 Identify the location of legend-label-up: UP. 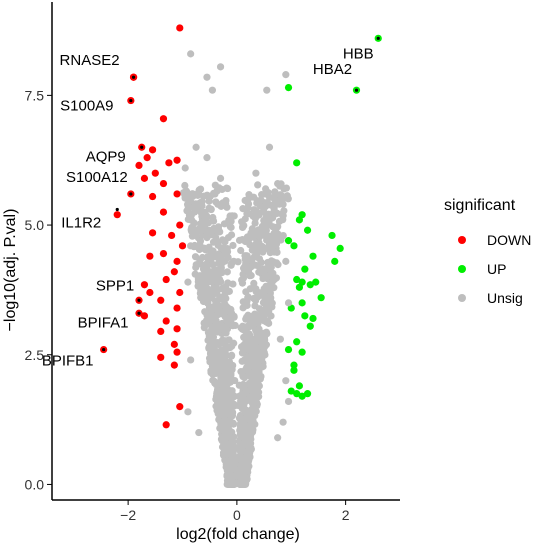
(496, 269).